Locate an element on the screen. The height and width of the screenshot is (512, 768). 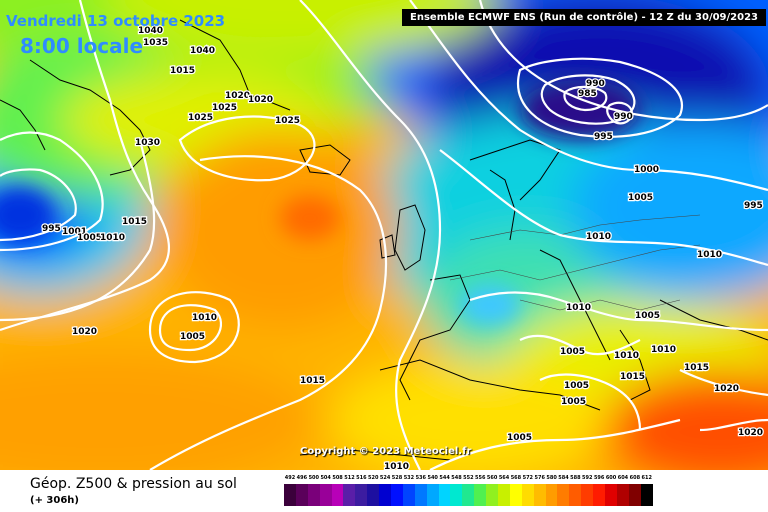
legend-swatch: 520 is located at coordinates (373, 491).